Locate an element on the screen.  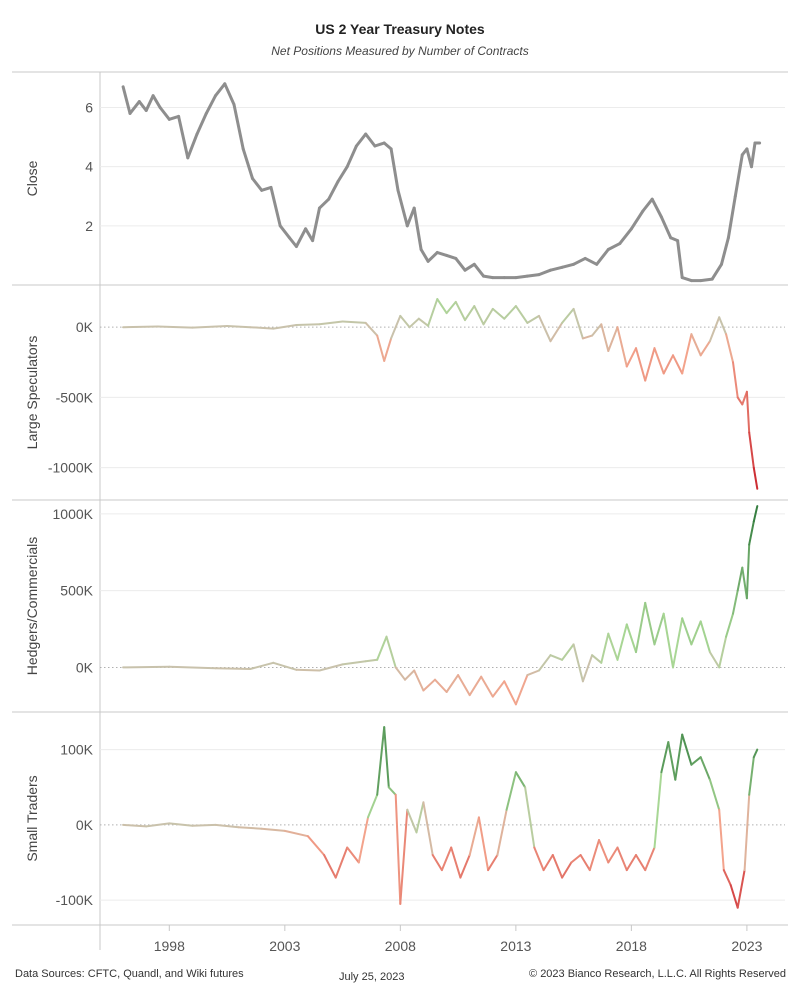
y-tick-label: -100K is located at coordinates (75, 900).